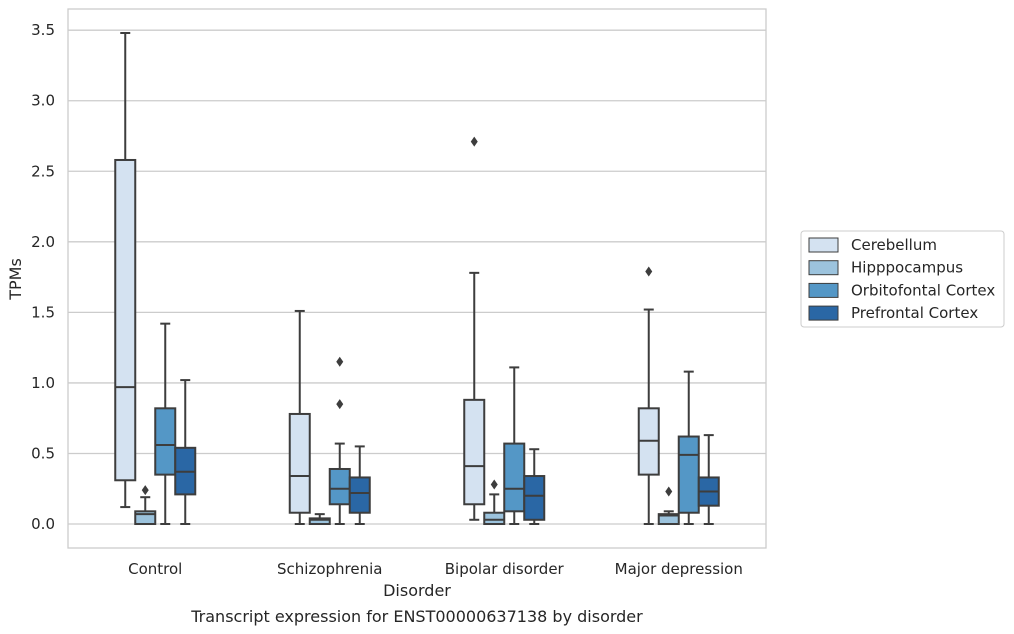 The image size is (1014, 634). I want to click on legend-label: Hipppocampus, so click(907, 268).